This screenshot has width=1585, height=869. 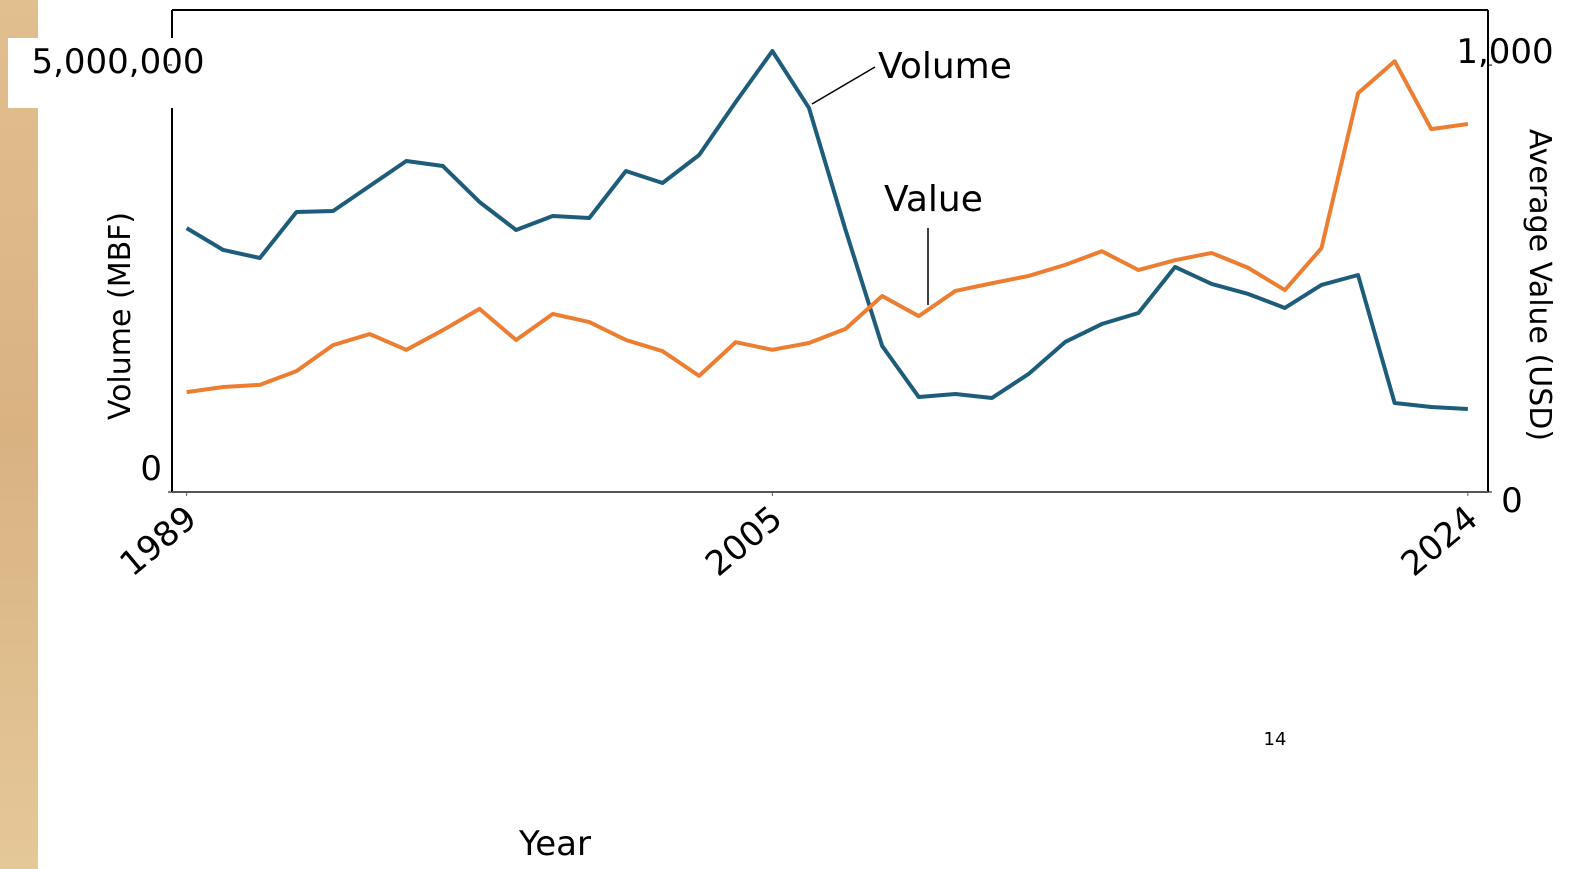 I want to click on y2-tick-label: 0, so click(x=1512, y=501).